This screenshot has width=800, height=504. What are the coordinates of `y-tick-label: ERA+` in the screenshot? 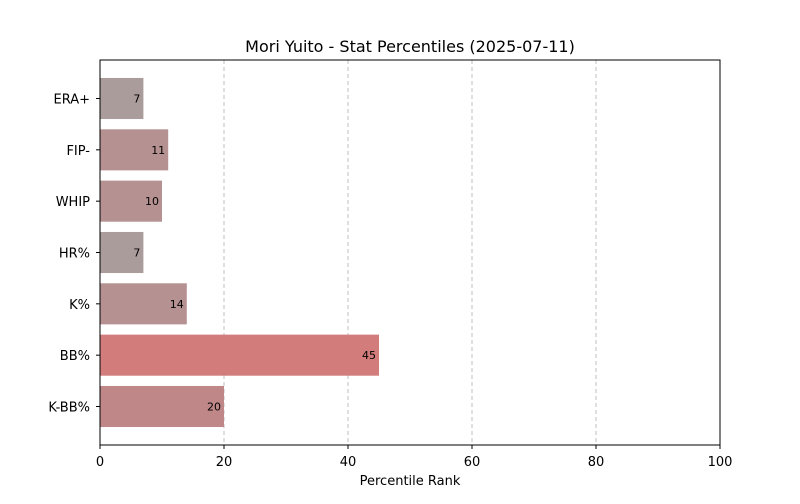 It's located at (71, 100).